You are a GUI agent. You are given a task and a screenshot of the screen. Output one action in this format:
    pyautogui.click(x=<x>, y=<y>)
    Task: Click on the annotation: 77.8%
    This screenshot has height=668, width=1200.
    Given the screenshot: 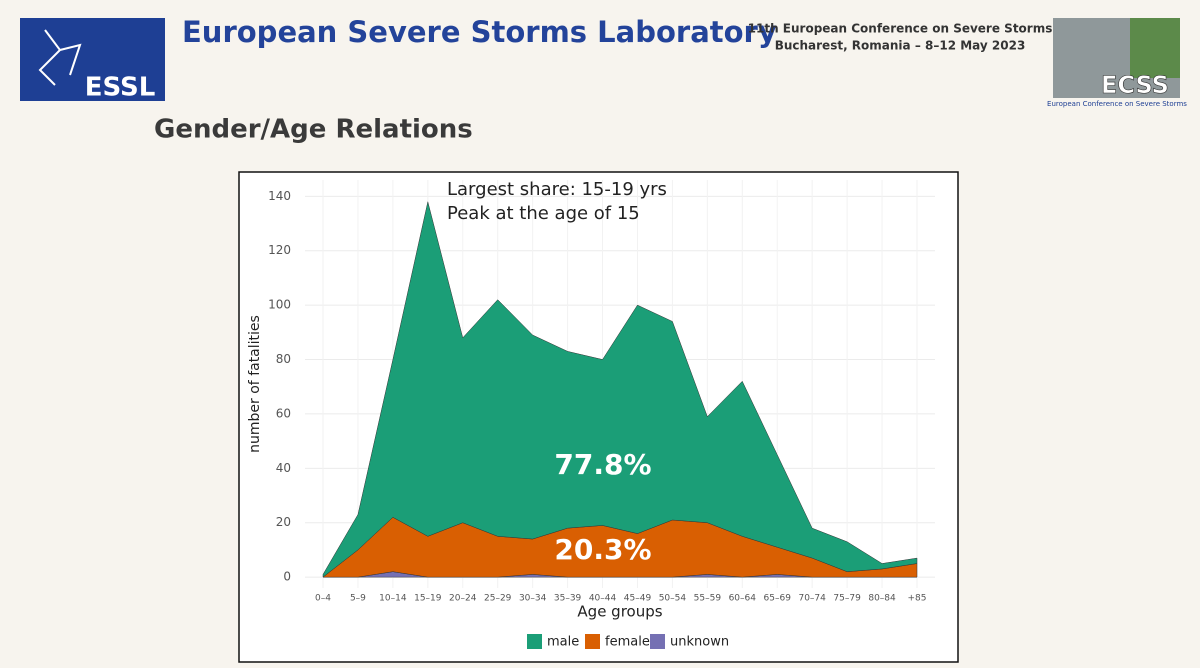 What is the action you would take?
    pyautogui.click(x=602, y=464)
    